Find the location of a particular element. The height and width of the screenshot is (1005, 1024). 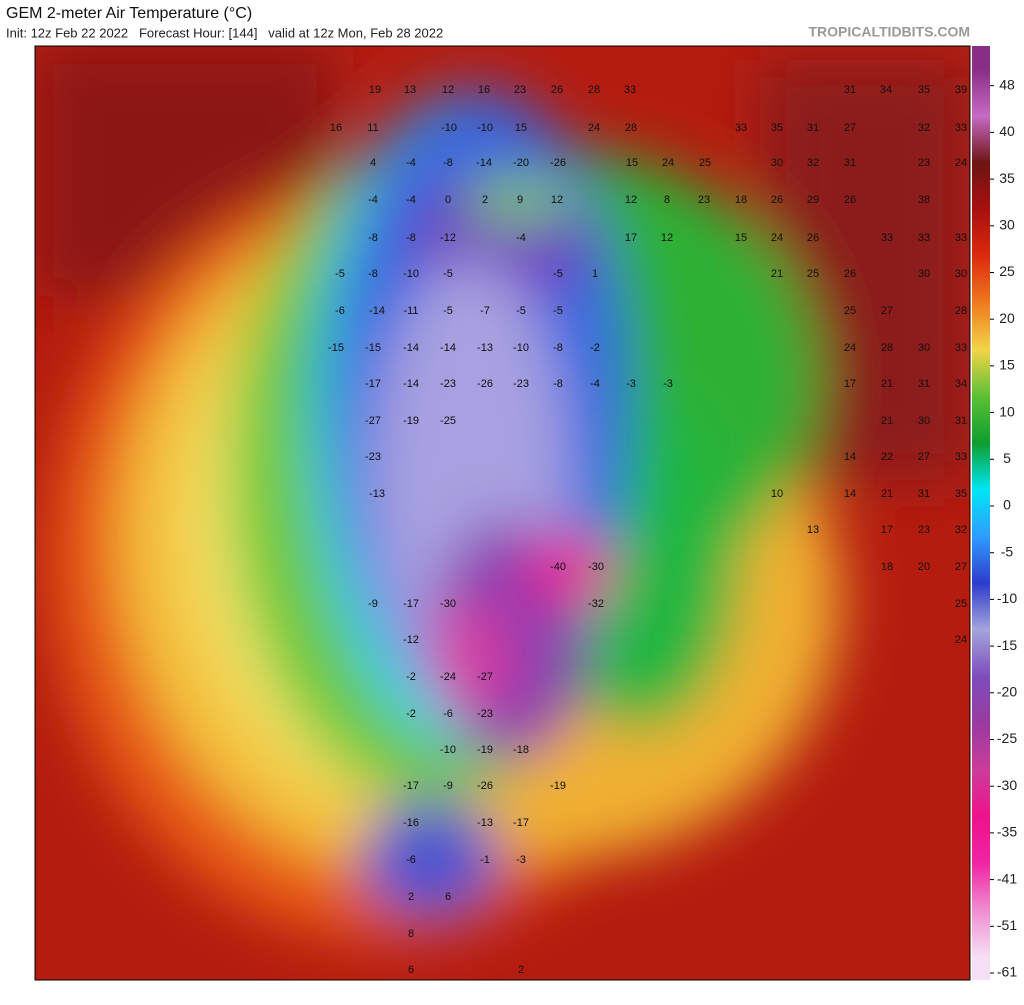

temperature-label: -11 is located at coordinates (410, 311).